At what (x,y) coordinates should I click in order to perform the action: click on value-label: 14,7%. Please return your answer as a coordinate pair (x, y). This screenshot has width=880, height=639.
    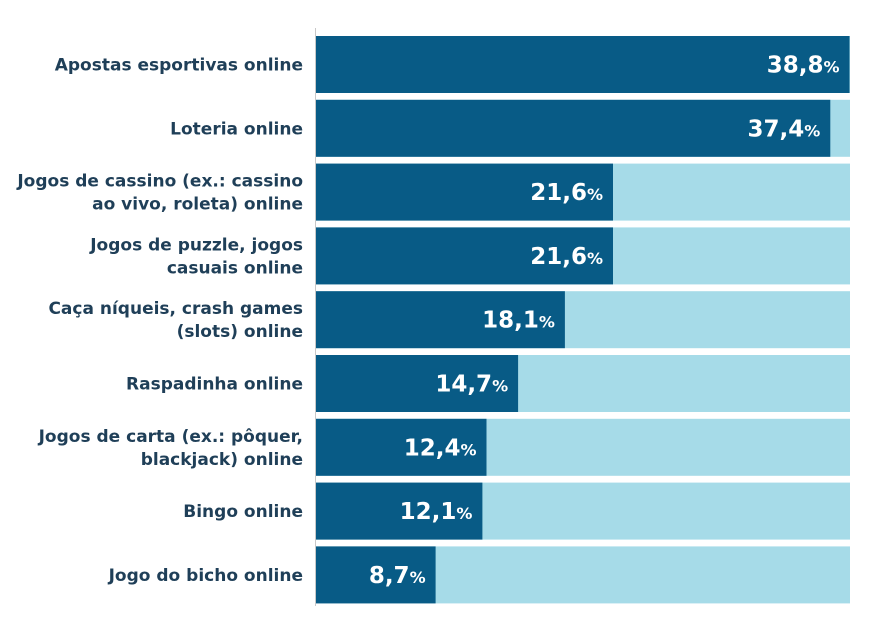
    Looking at the image, I should click on (471, 385).